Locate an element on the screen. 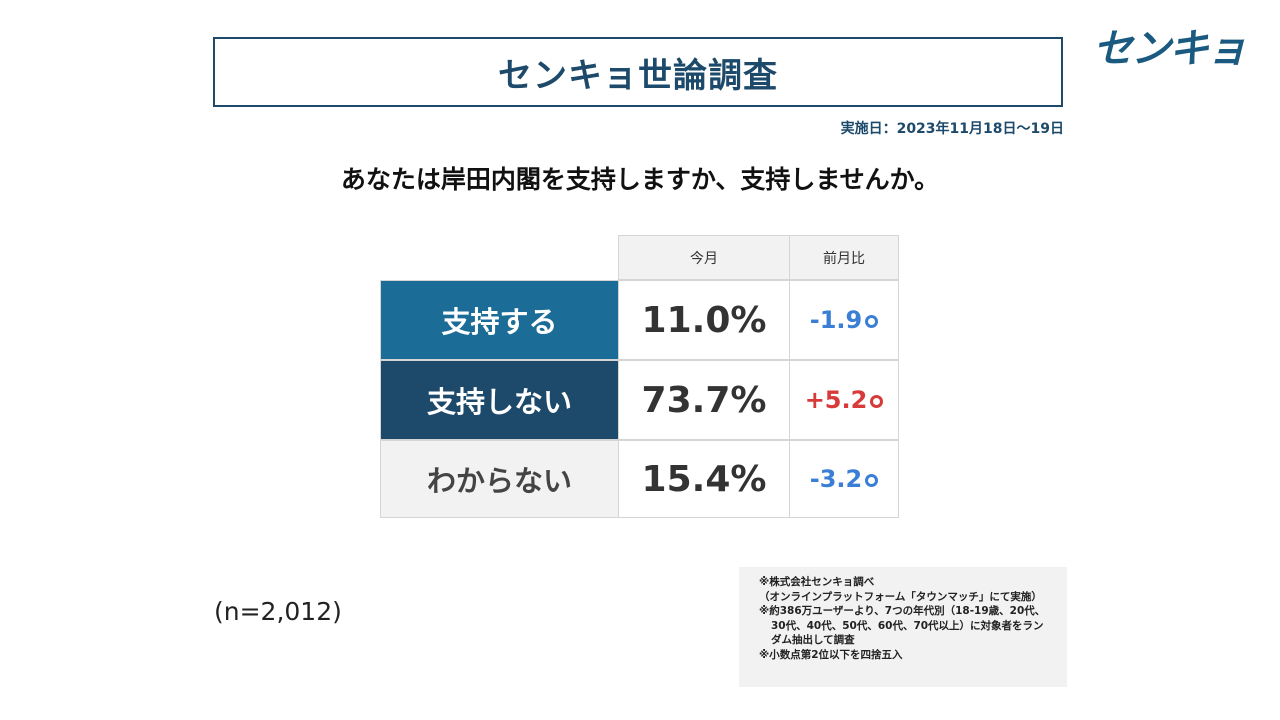 Image resolution: width=1280 pixels, height=720 pixels. row-label: 支持しない is located at coordinates (499, 400).